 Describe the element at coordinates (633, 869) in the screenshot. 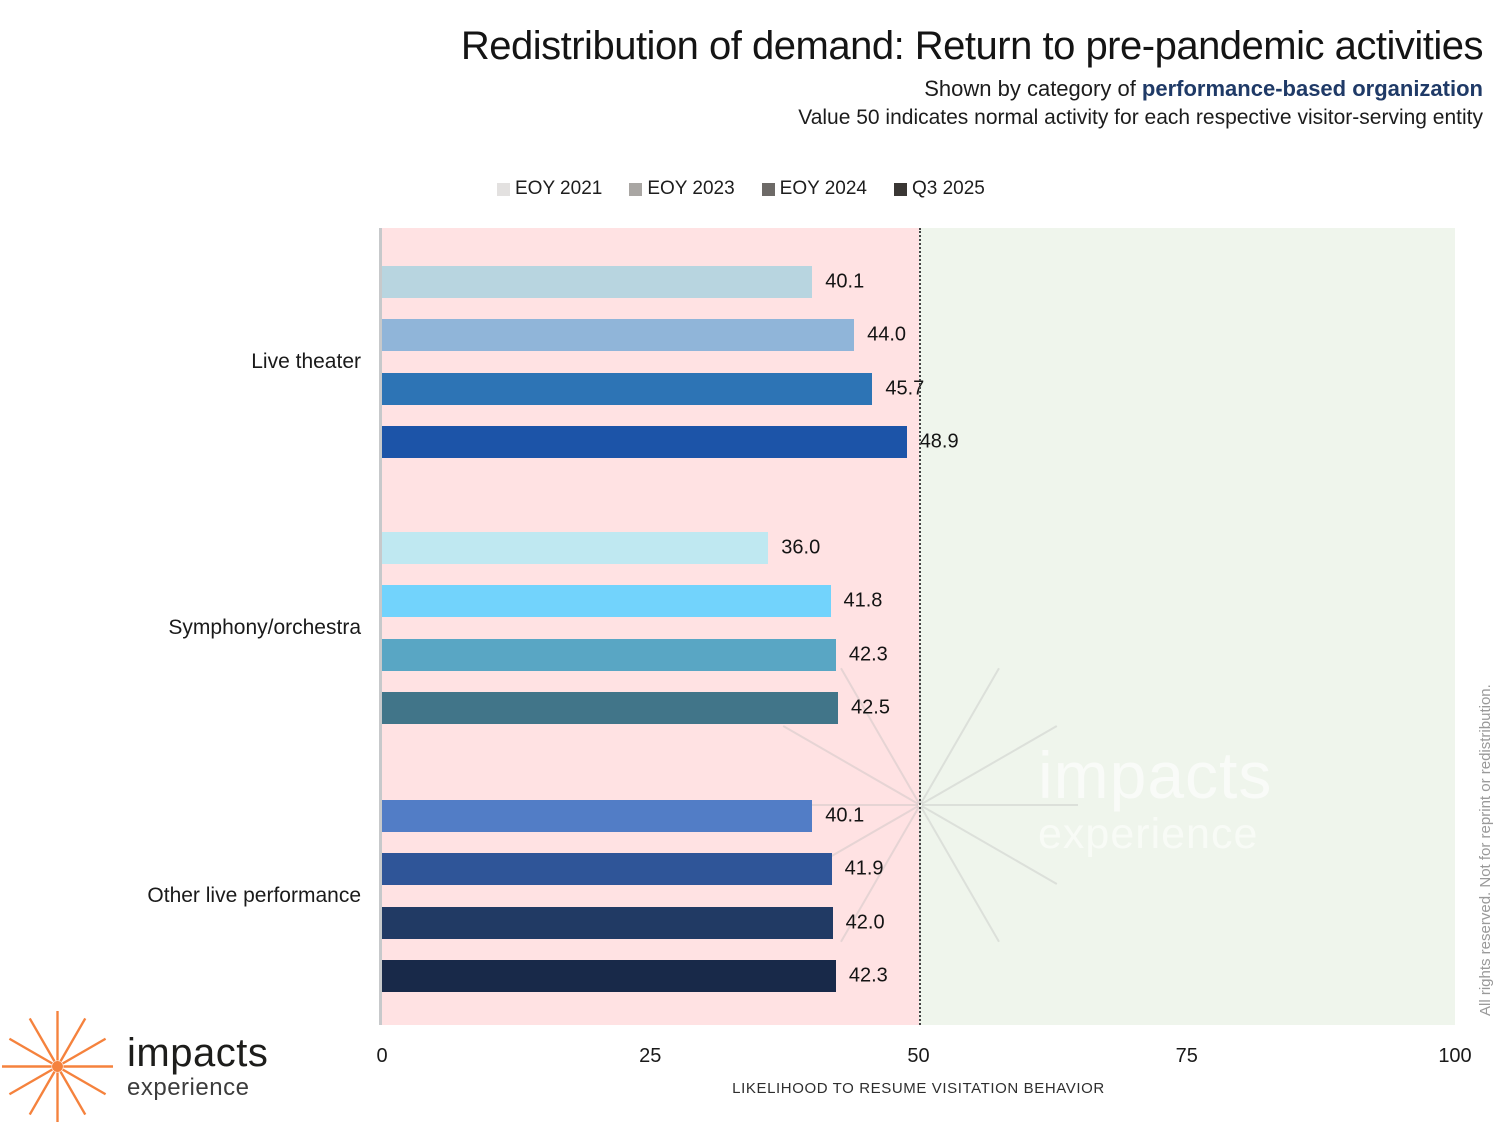

I see `bar: 41.9` at that location.